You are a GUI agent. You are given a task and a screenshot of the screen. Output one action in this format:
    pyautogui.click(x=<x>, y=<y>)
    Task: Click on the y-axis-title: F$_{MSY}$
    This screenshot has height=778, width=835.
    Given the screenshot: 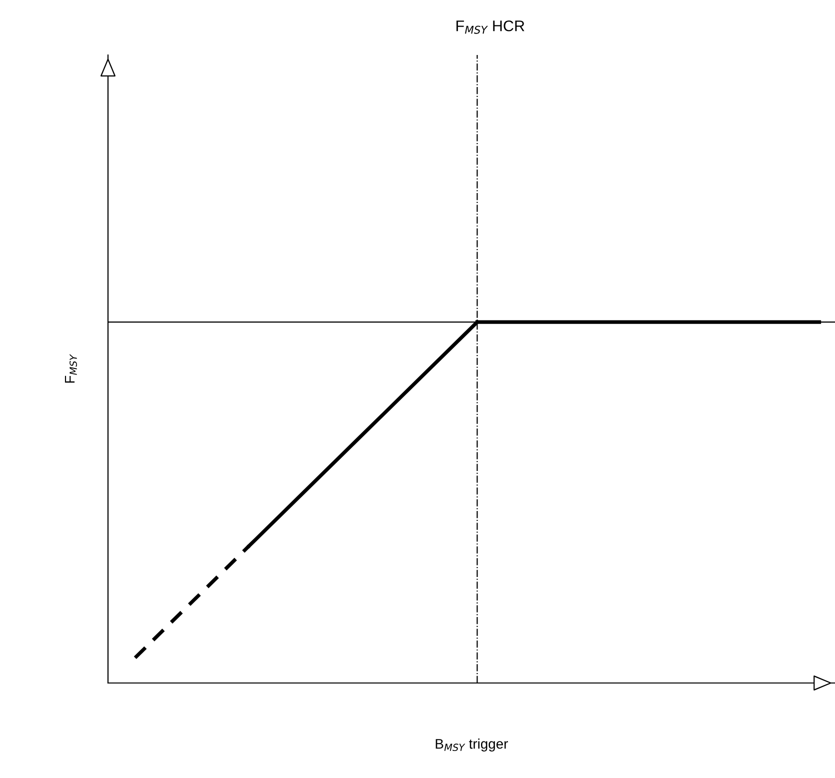 What is the action you would take?
    pyautogui.click(x=70, y=368)
    